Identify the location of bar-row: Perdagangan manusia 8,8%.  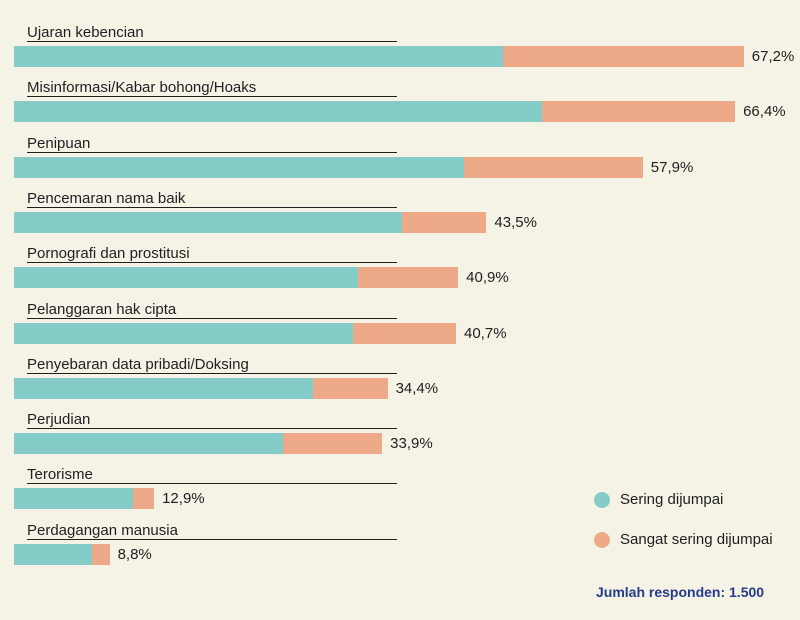
(400, 550).